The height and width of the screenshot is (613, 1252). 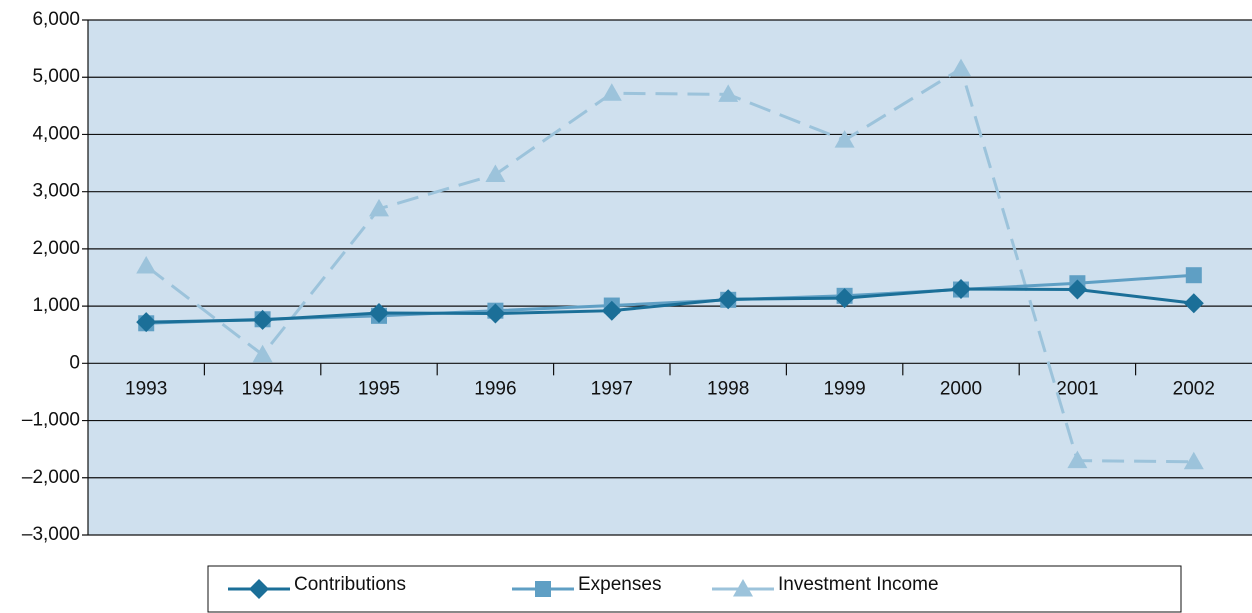 What do you see at coordinates (262, 388) in the screenshot?
I see `x-tick-label: 1994` at bounding box center [262, 388].